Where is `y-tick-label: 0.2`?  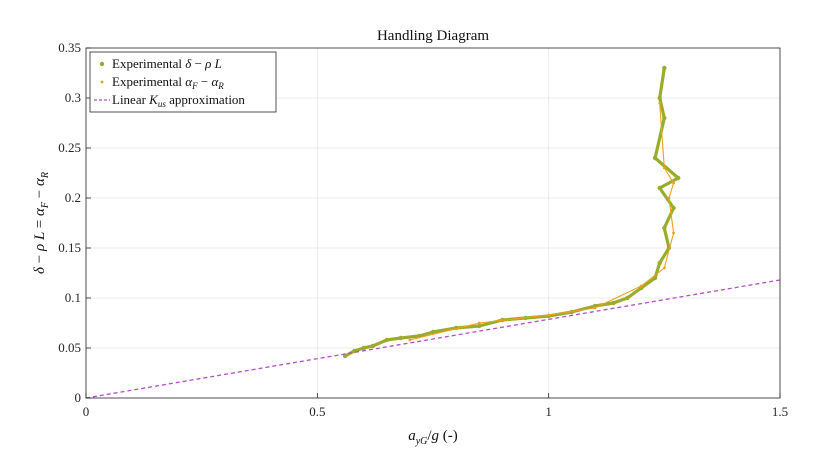
y-tick-label: 0.2 is located at coordinates (73, 197).